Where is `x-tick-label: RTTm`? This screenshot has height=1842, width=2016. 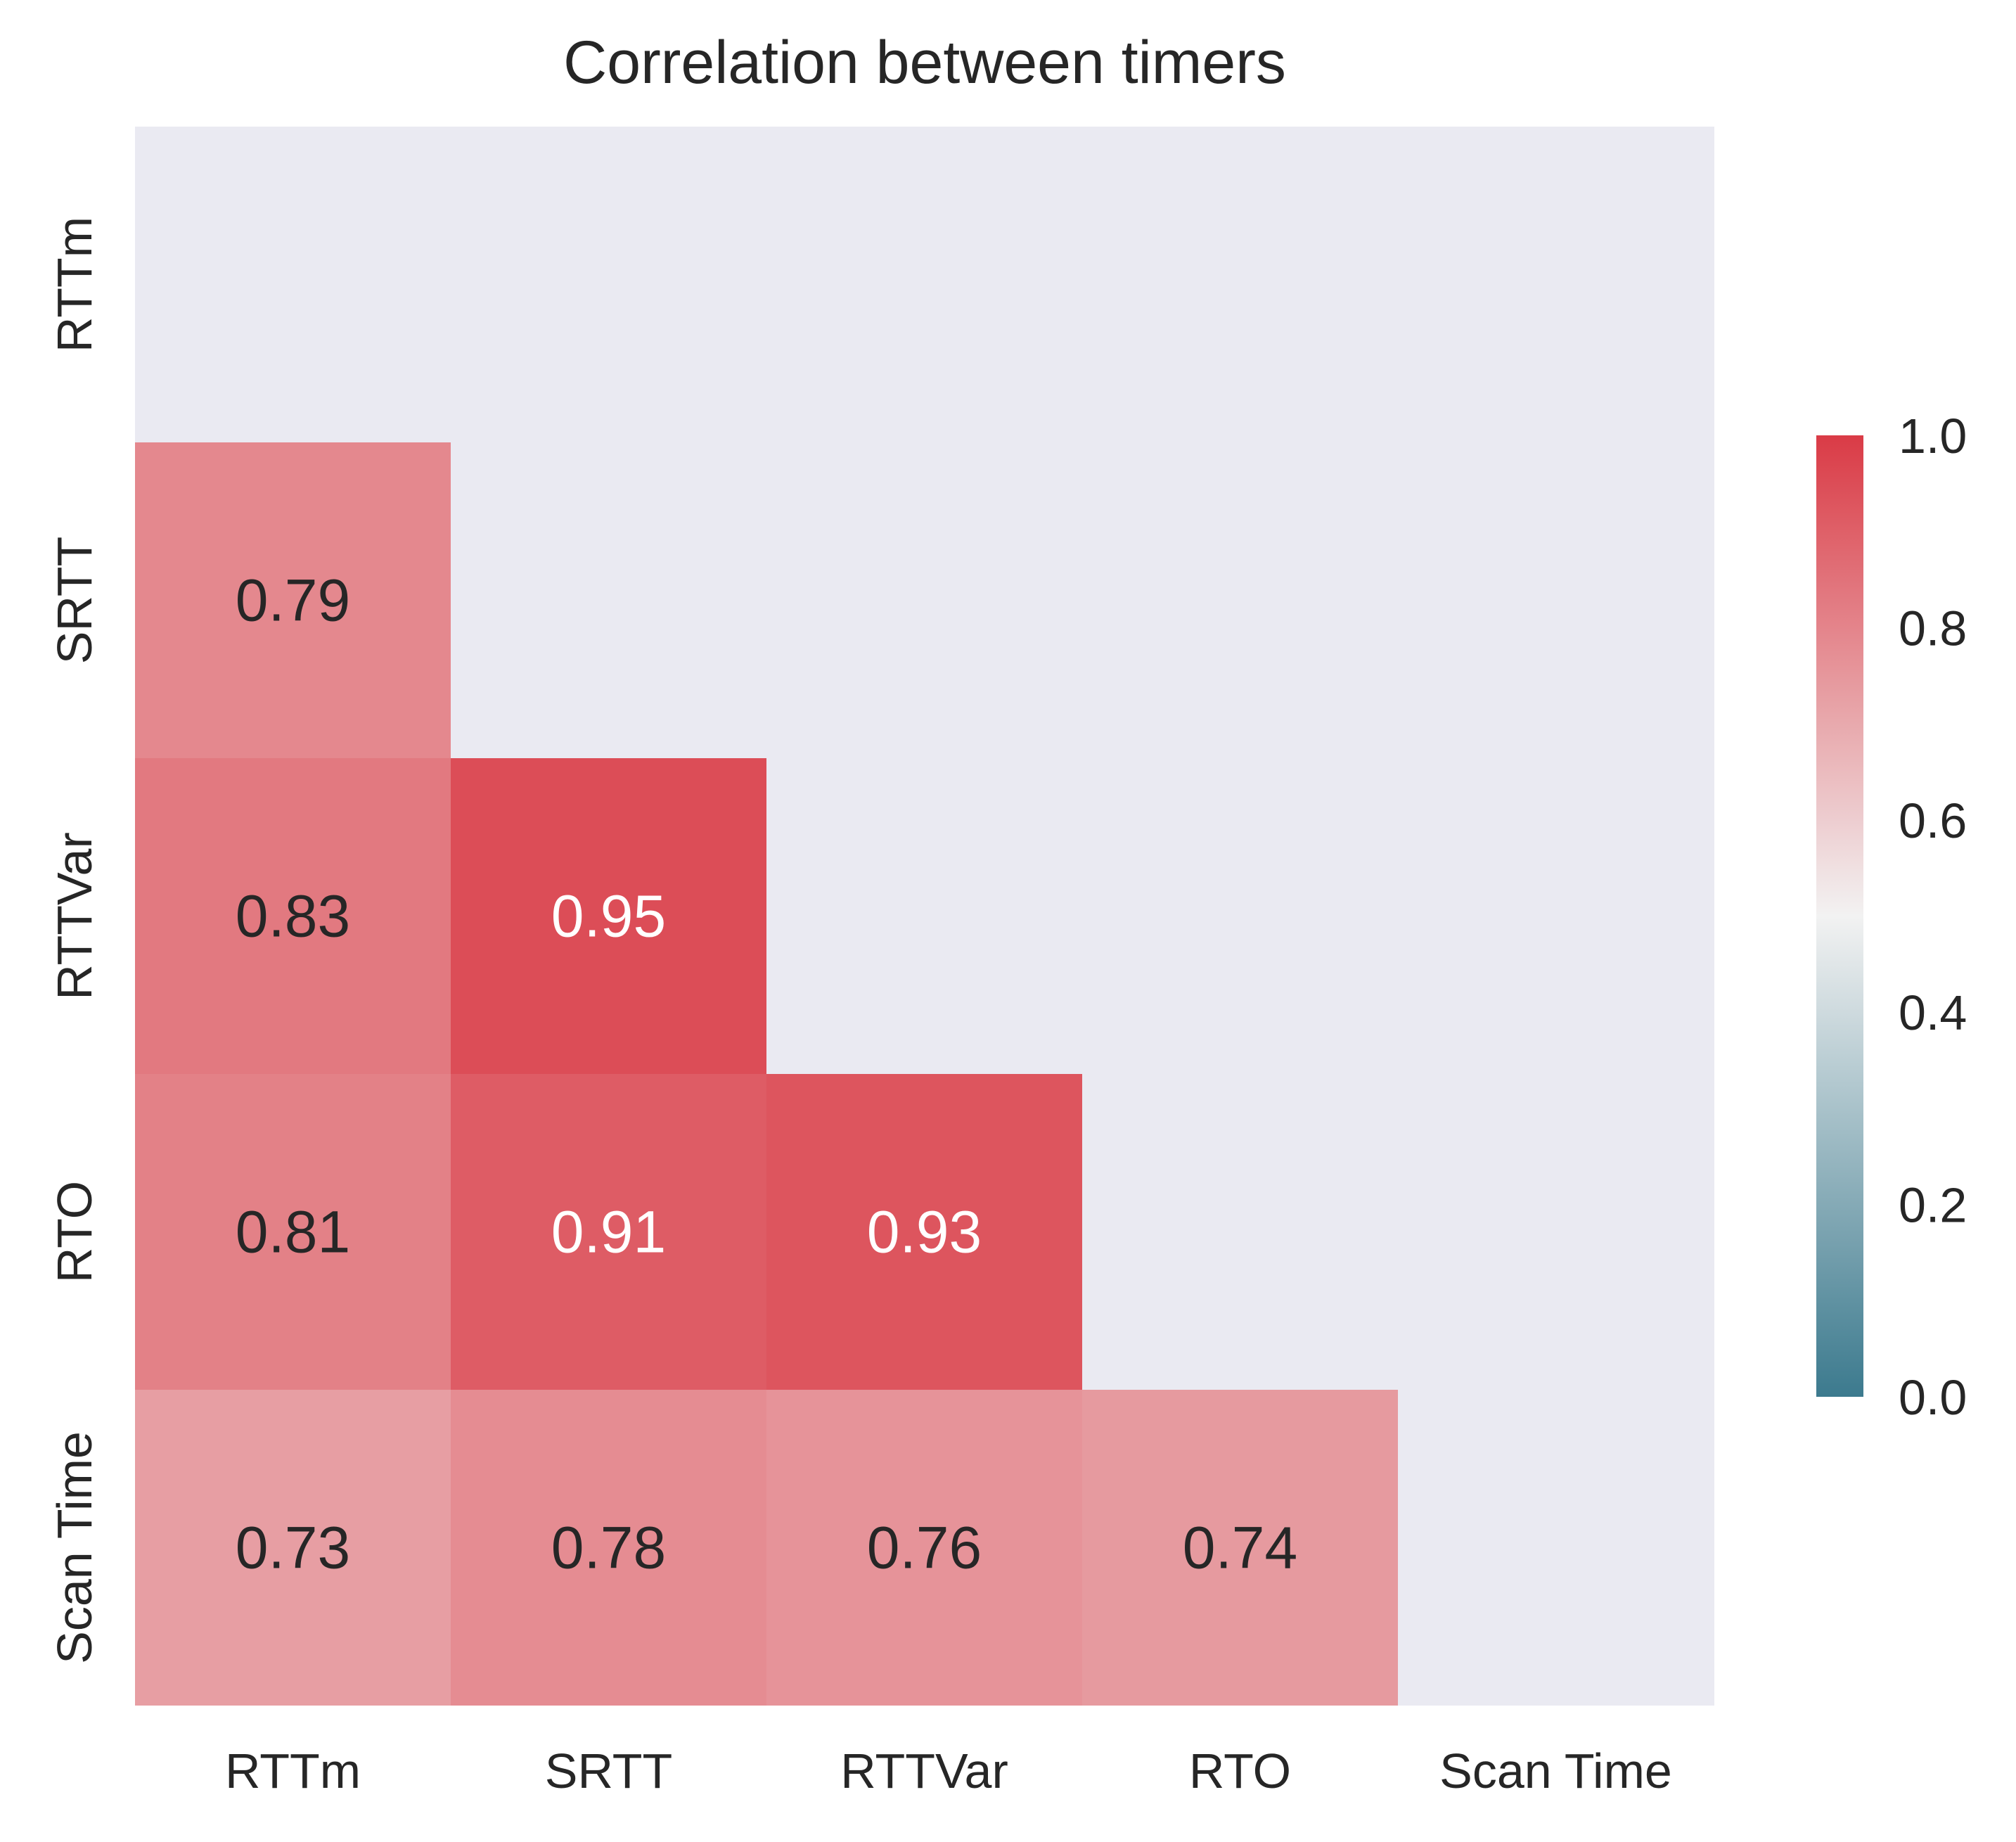 x-tick-label: RTTm is located at coordinates (293, 1771).